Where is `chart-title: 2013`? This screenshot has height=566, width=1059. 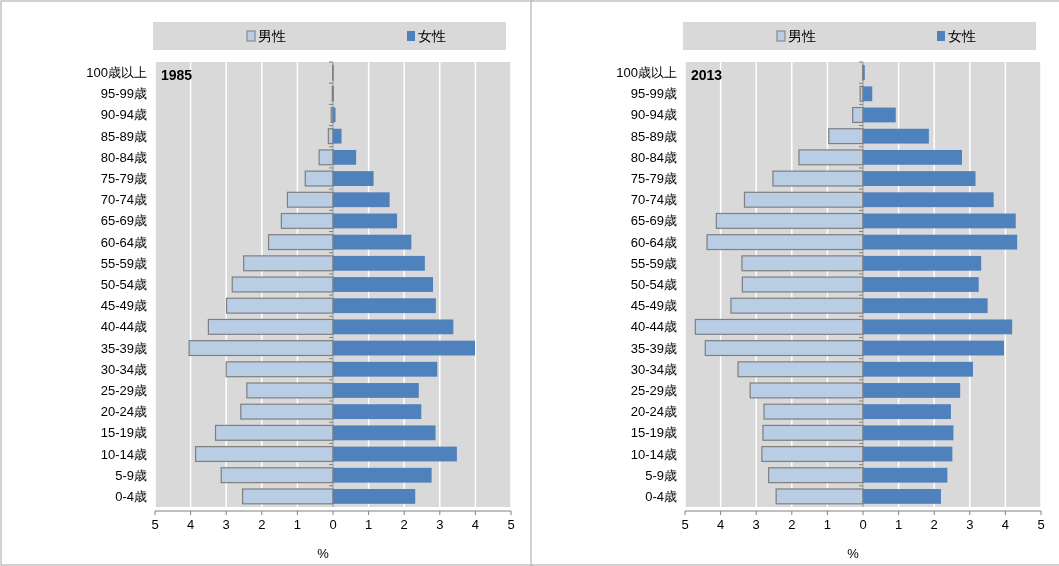 chart-title: 2013 is located at coordinates (707, 75).